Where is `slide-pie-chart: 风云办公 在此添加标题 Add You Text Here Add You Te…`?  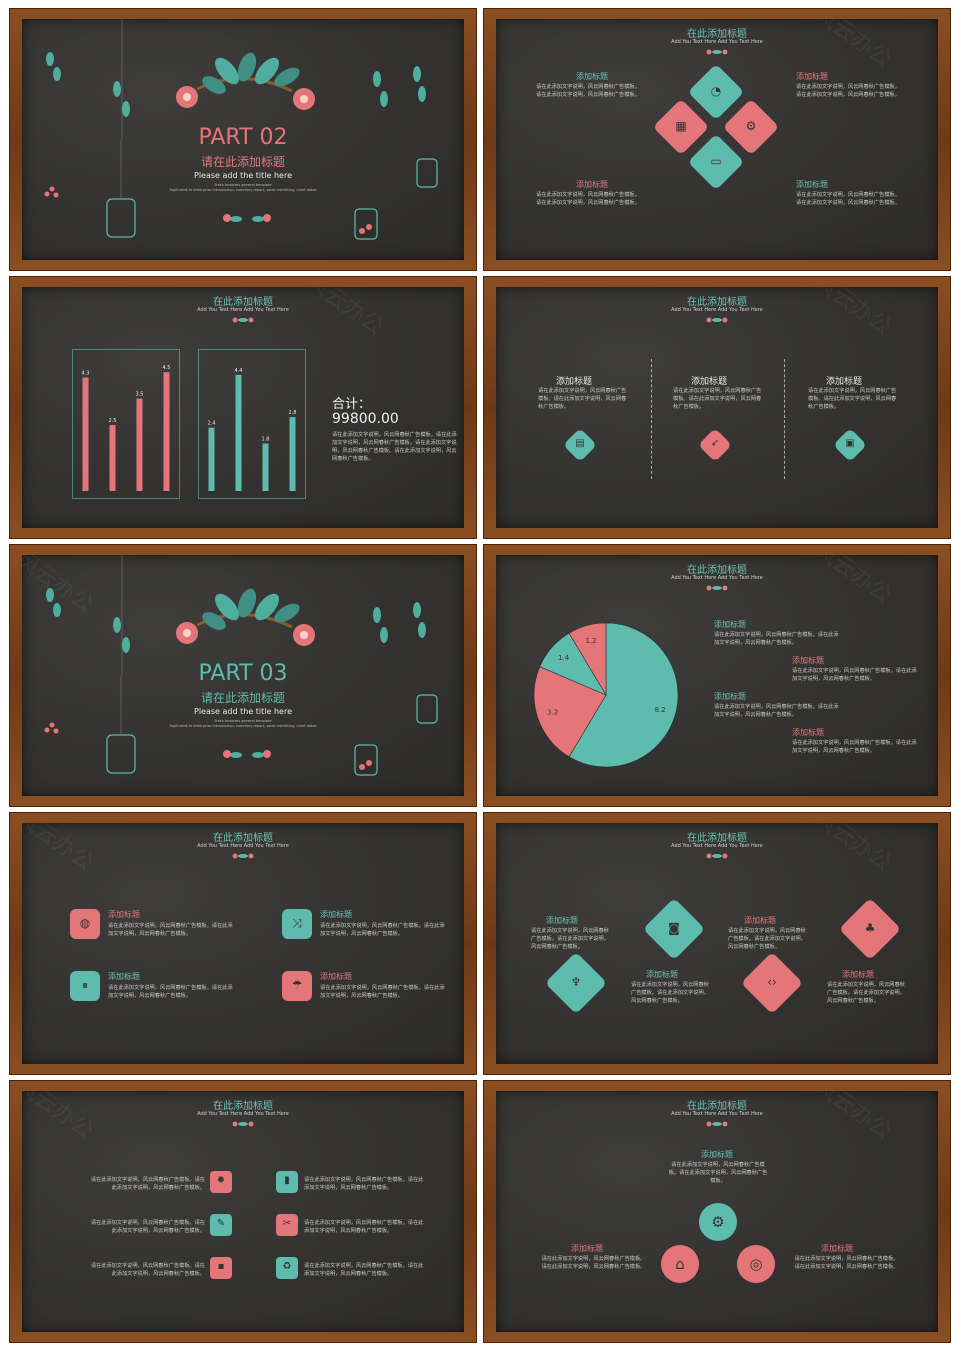
slide-pie-chart: 风云办公 在此添加标题 Add You Text Here Add You Te… is located at coordinates (717, 675).